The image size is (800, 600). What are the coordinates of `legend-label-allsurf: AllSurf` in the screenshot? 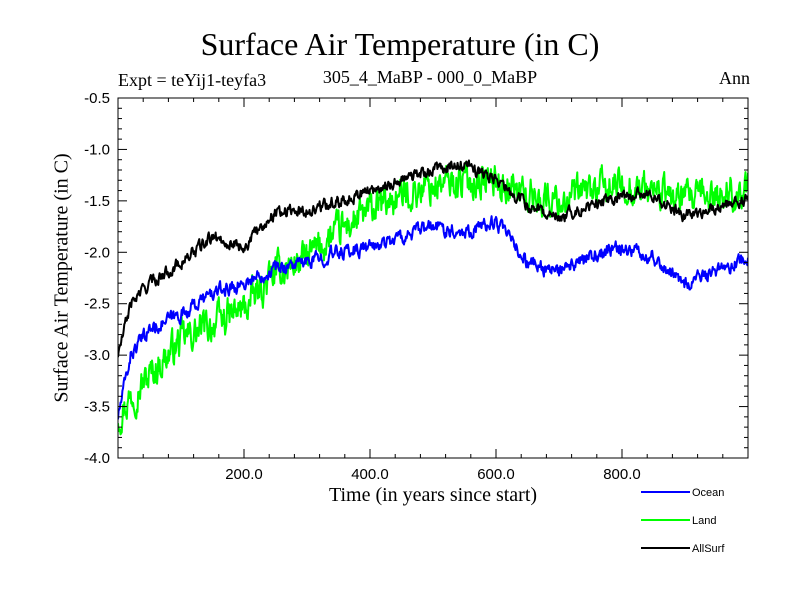 It's located at (708, 549).